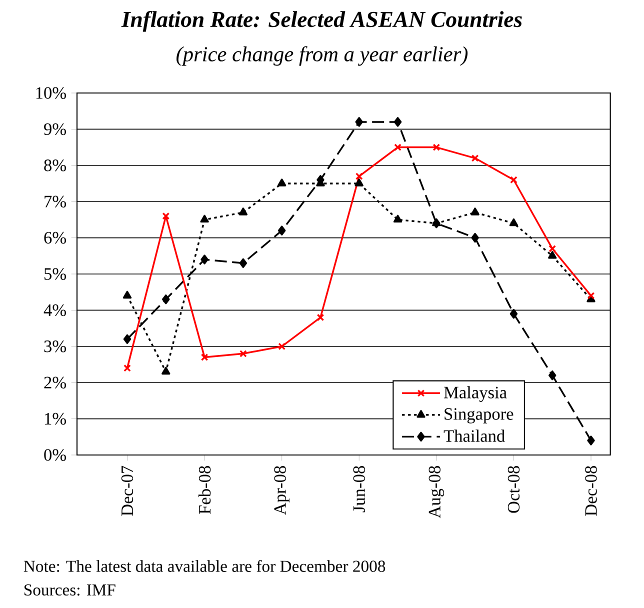  Describe the element at coordinates (436, 492) in the screenshot. I see `x-tick-label: Aug-08` at that location.